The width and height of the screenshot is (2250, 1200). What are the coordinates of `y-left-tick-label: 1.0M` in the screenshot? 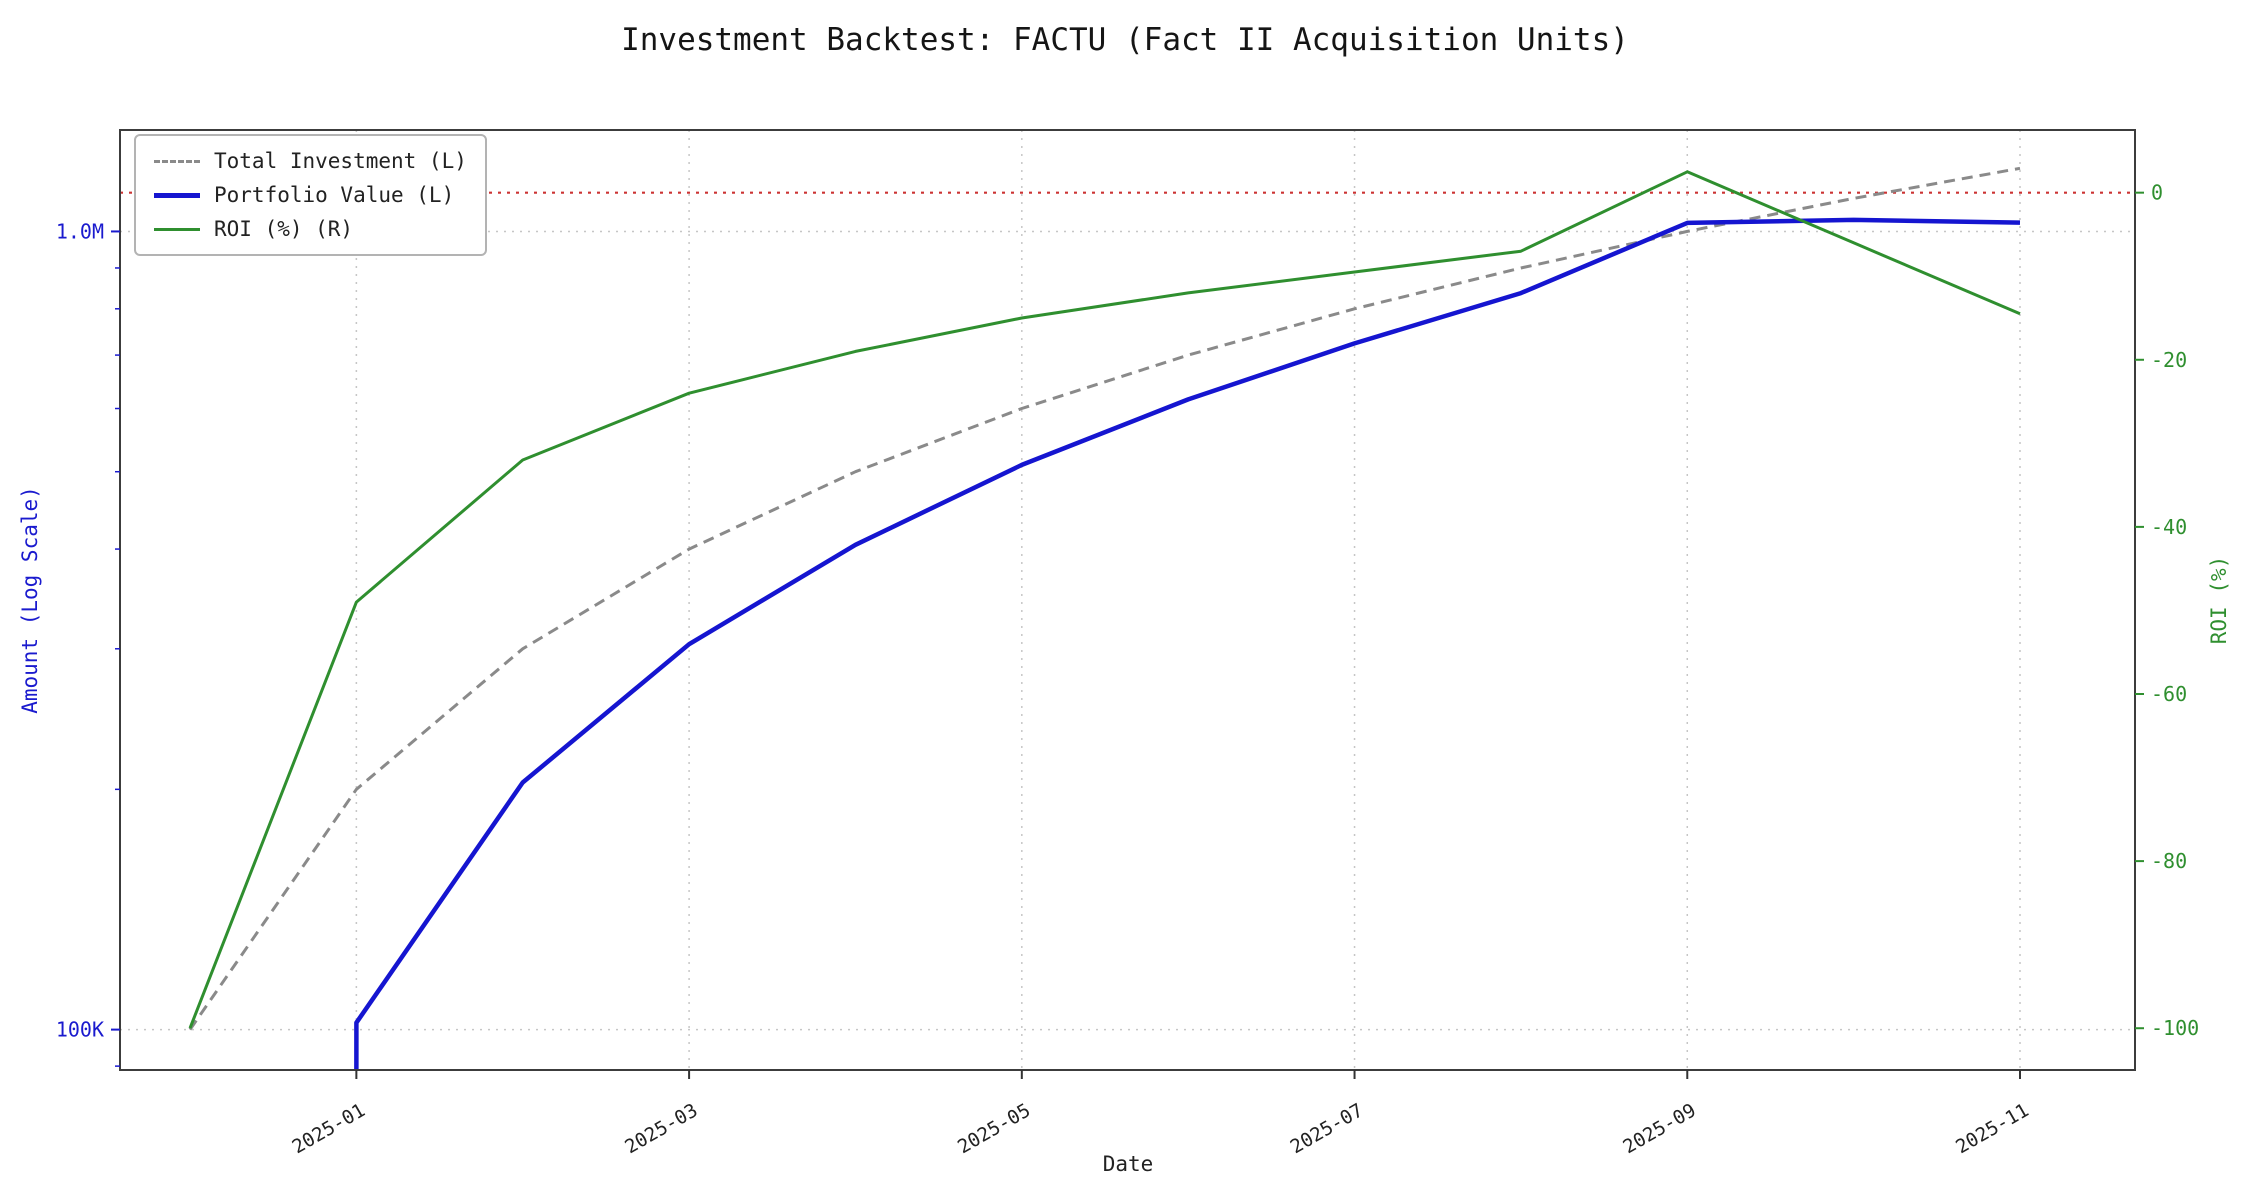 It's located at (80, 231).